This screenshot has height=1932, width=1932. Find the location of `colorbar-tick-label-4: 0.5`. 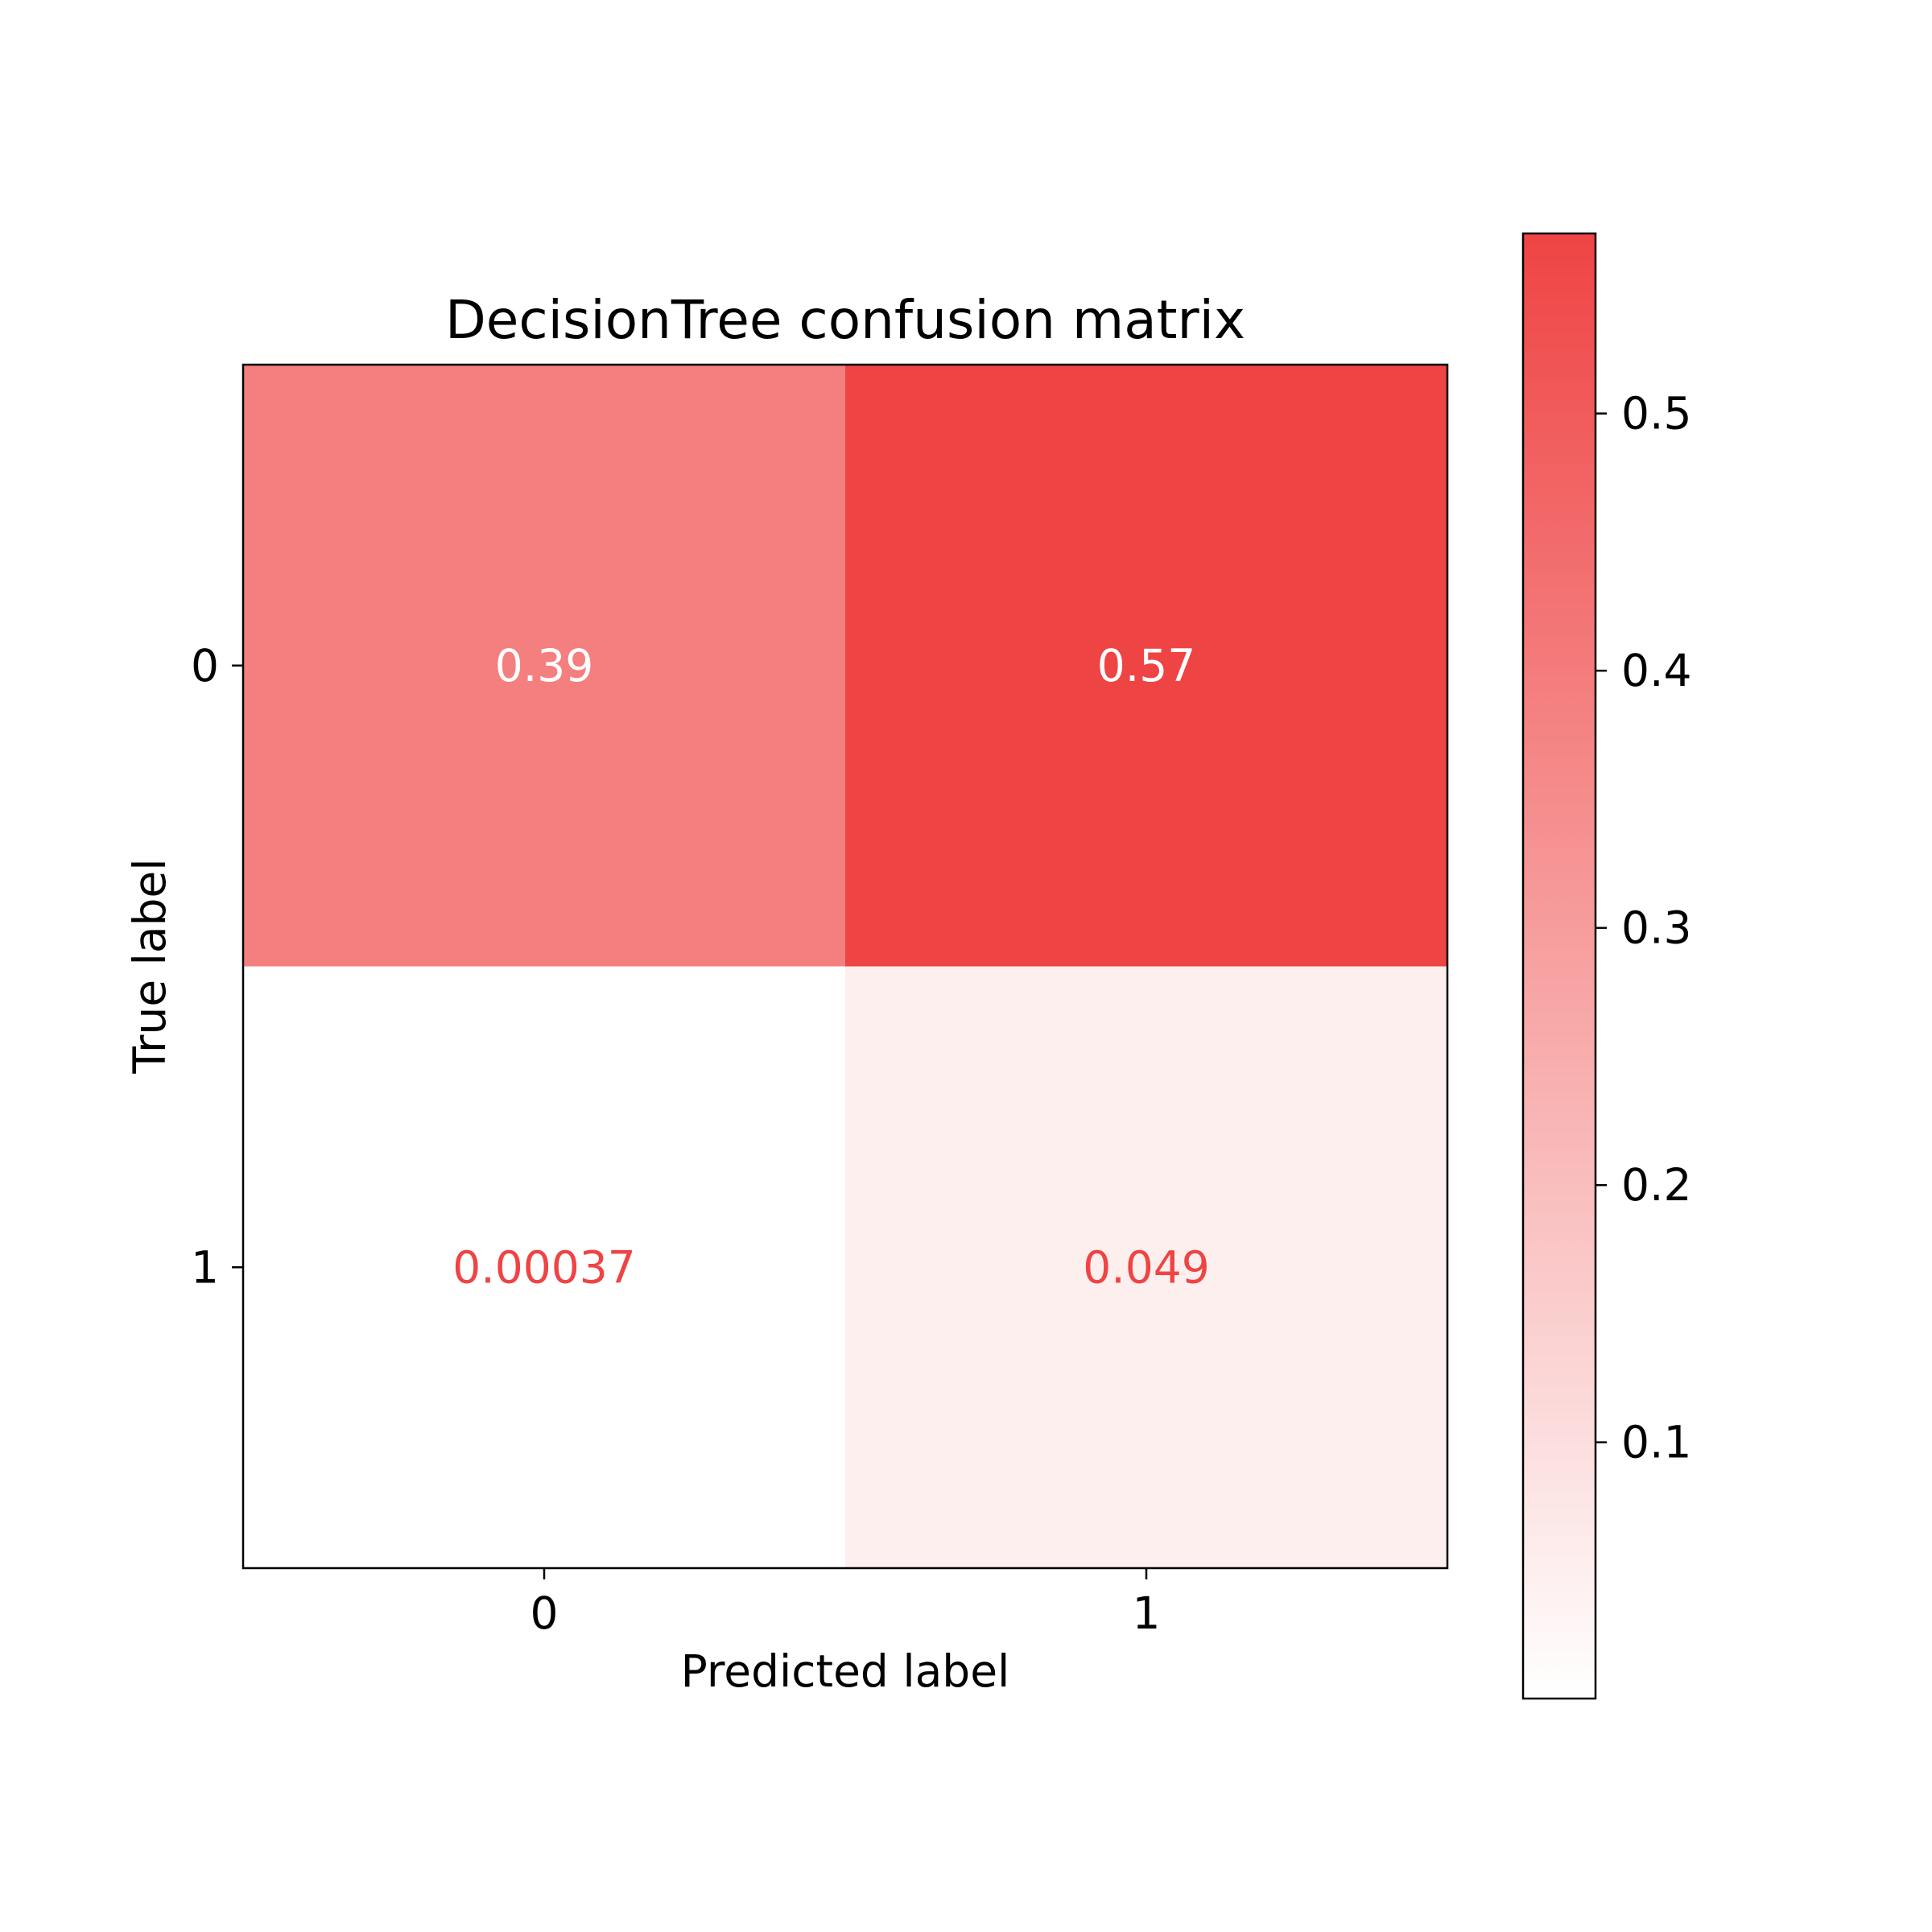

colorbar-tick-label-4: 0.5 is located at coordinates (1656, 414).